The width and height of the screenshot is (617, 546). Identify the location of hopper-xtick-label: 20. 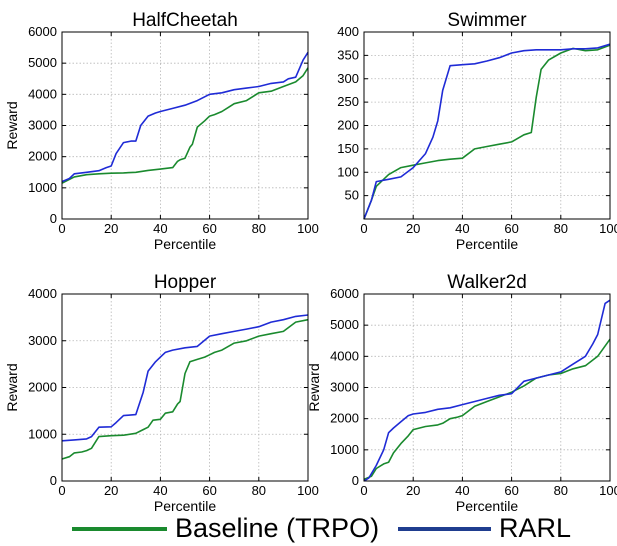
(111, 490).